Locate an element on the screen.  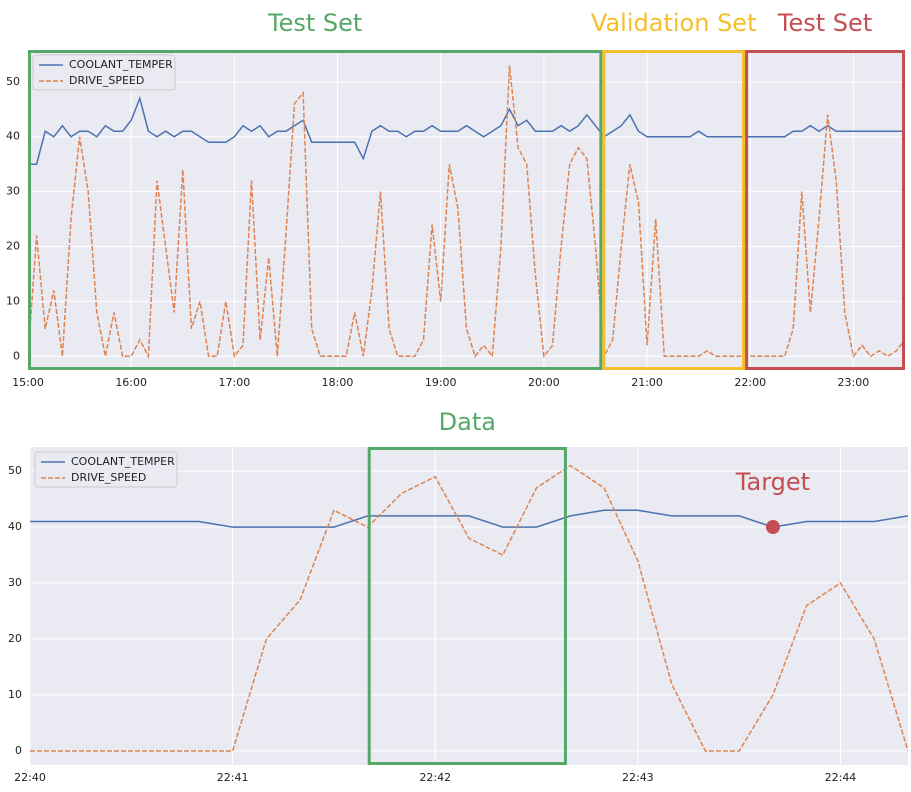
x-tick-label: 20:00 is located at coordinates (544, 382).